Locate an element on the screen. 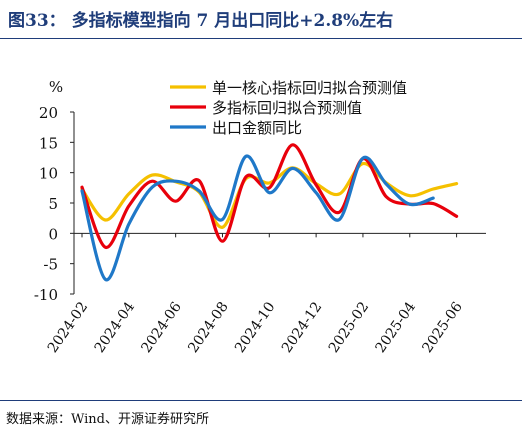 The height and width of the screenshot is (436, 522). y-tick-label: -5 is located at coordinates (50, 265).